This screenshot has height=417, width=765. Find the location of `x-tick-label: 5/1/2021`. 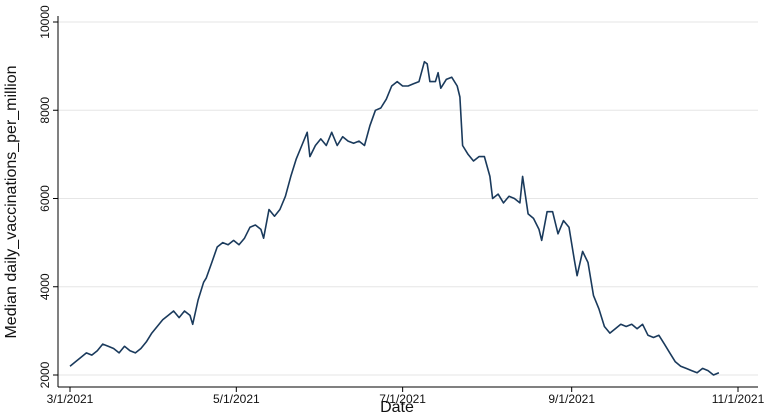

x-tick-label: 5/1/2021 is located at coordinates (236, 399).